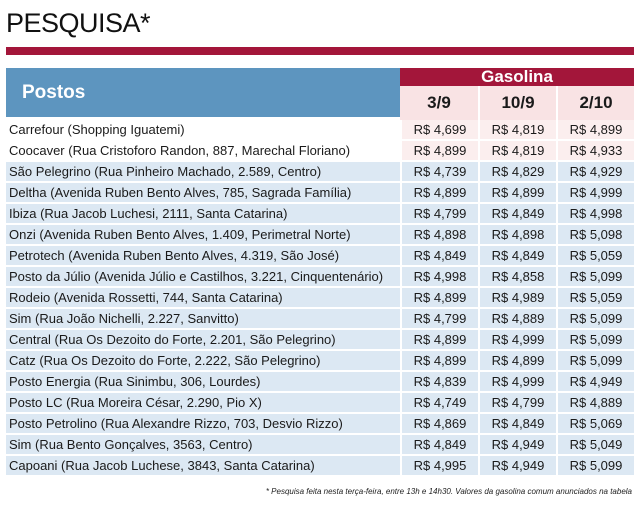  What do you see at coordinates (203, 319) in the screenshot?
I see `station-name: Sim (Rua João Nichelli, 2.227, Sanvitto)` at bounding box center [203, 319].